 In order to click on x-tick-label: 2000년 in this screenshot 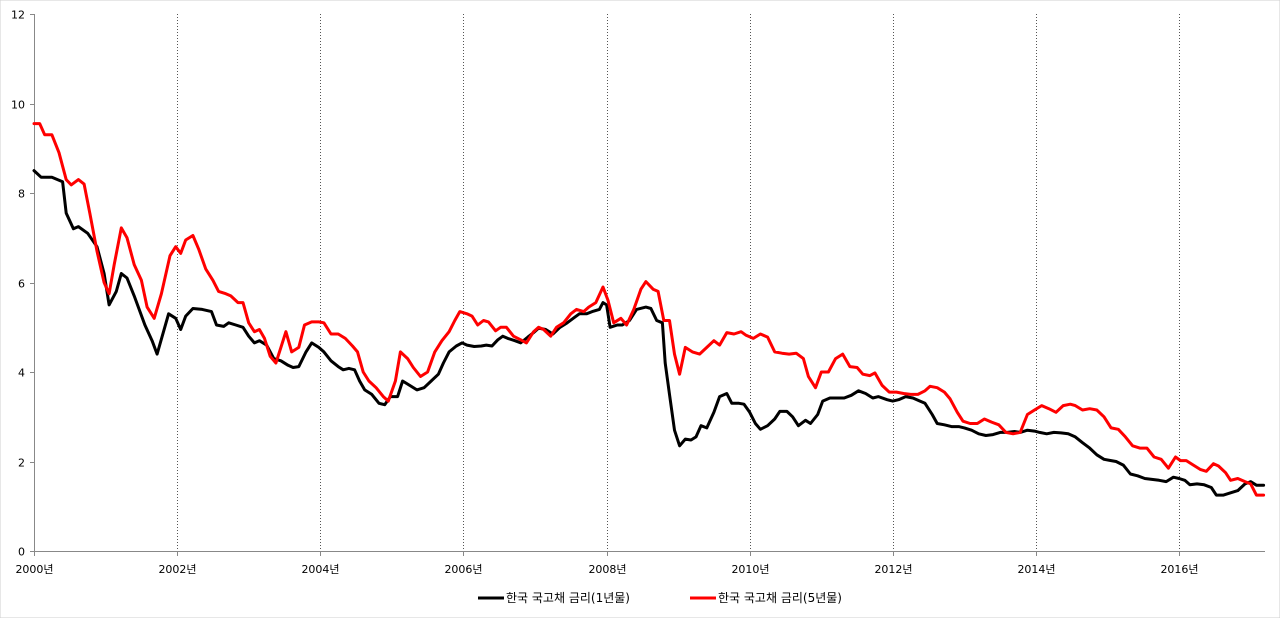, I will do `click(34, 569)`.